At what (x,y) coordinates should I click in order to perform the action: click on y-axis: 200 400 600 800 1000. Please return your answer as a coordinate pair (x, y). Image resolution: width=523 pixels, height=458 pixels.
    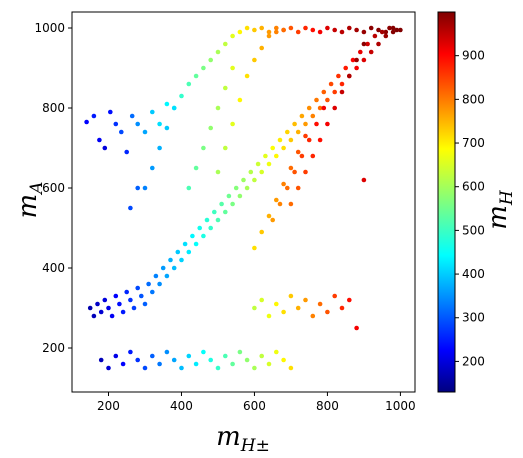
    Looking at the image, I should click on (53, 188).